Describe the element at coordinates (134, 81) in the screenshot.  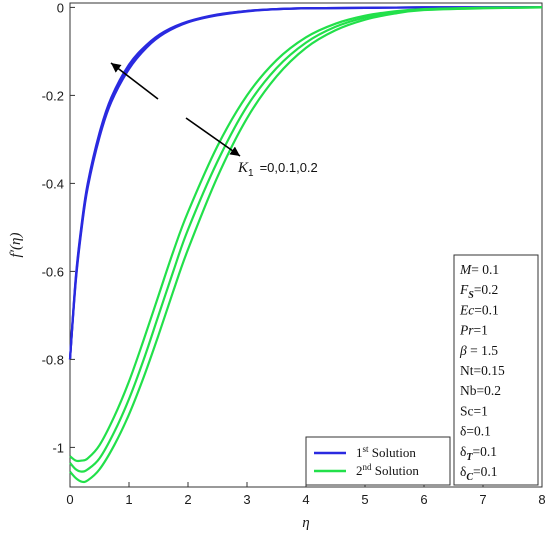
I see `annotation-arrow-up` at that location.